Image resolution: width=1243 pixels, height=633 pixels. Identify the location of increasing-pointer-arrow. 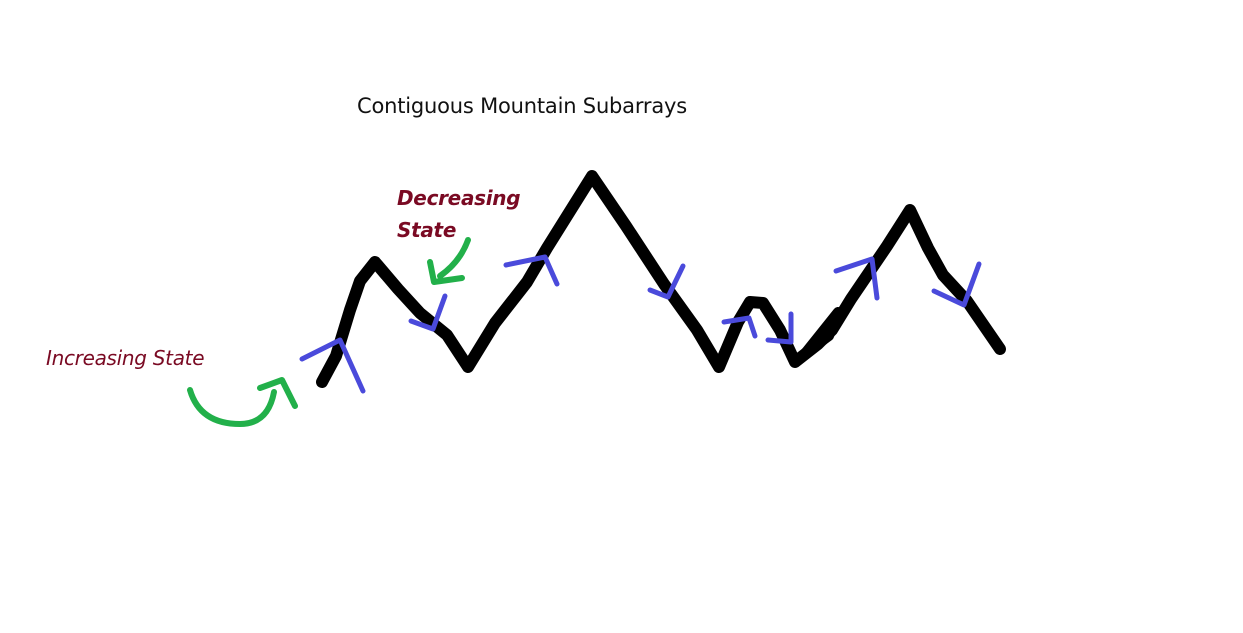
(242, 402).